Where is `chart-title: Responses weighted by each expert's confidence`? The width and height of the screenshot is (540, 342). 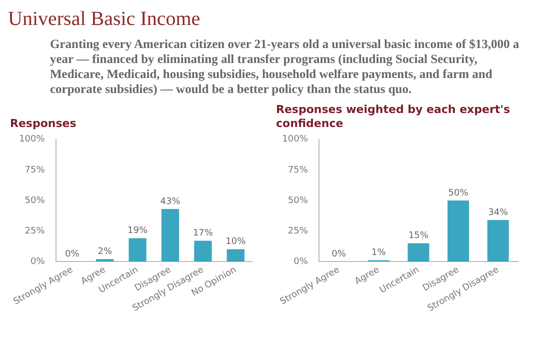 chart-title: Responses weighted by each expert's confidence is located at coordinates (393, 116).